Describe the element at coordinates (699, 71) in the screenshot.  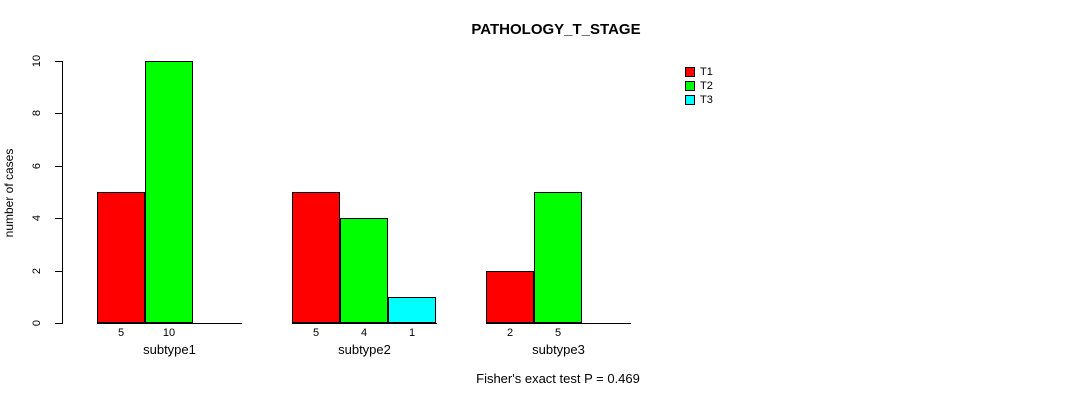
I see `legend-item-t1: T1` at that location.